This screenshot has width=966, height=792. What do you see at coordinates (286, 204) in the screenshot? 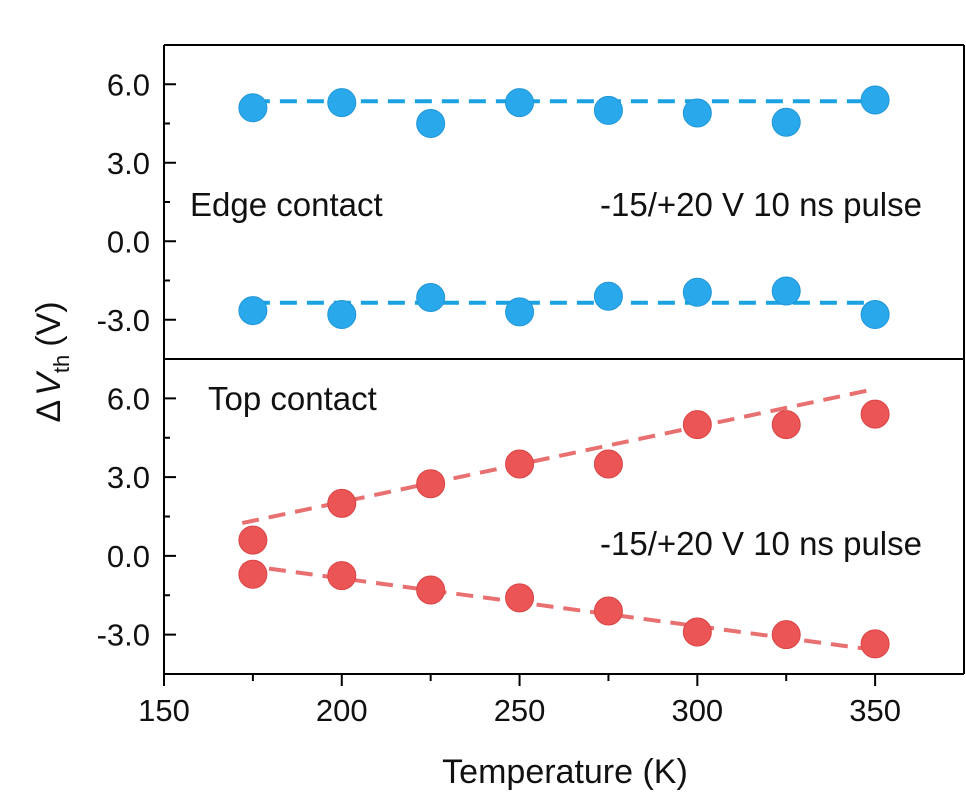
I see `edge-contact-label: Edge contact` at bounding box center [286, 204].